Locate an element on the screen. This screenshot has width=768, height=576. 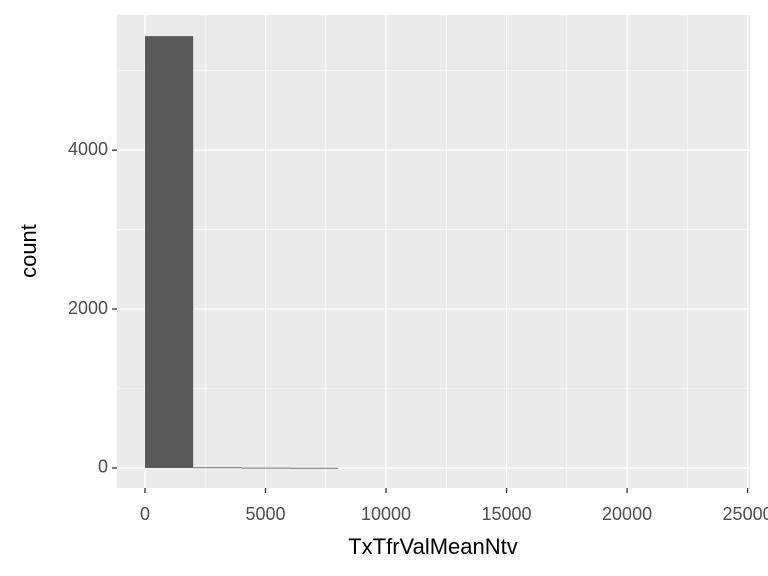
y-tick-label: 0 is located at coordinates (103, 467).